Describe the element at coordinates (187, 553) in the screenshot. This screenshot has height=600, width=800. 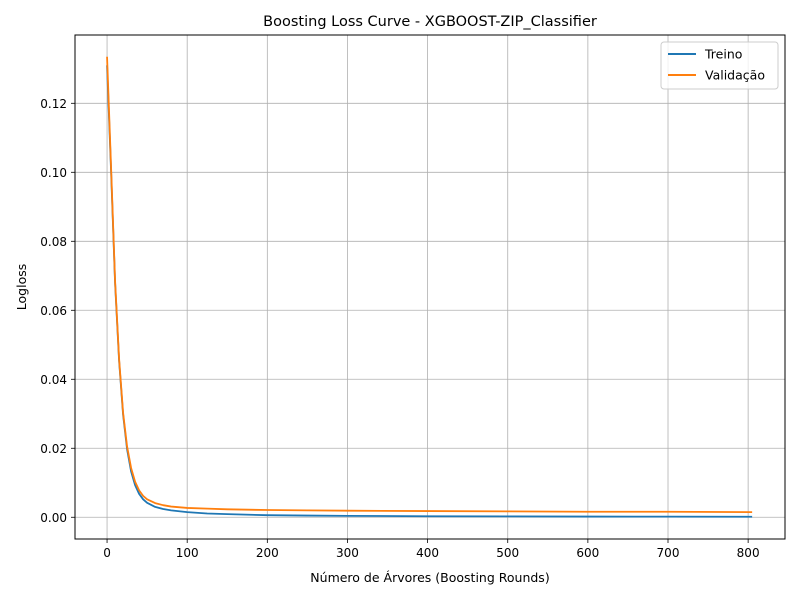
I see `x-tick-label: 100` at that location.